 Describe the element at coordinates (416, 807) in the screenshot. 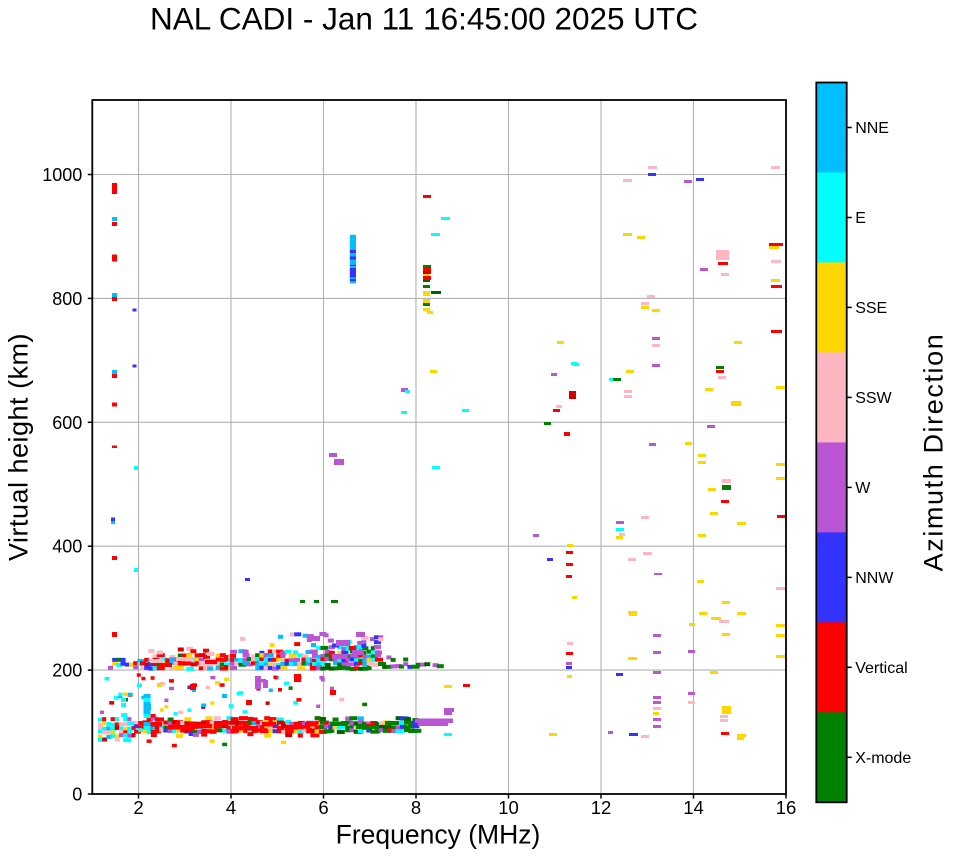

I see `svg-text: 8` at that location.